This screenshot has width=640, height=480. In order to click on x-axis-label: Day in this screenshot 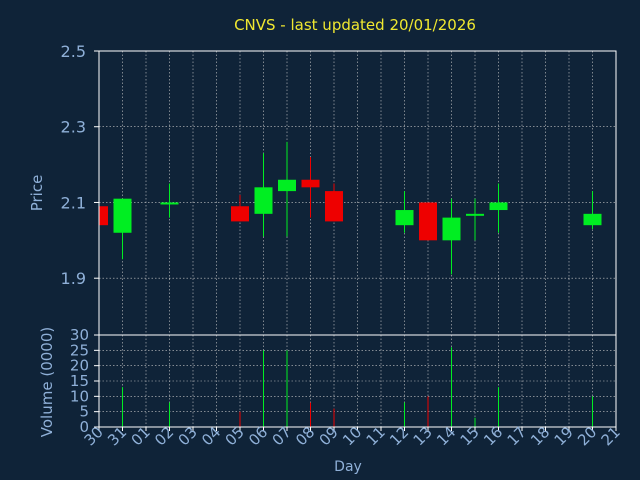, I will do `click(348, 467)`.